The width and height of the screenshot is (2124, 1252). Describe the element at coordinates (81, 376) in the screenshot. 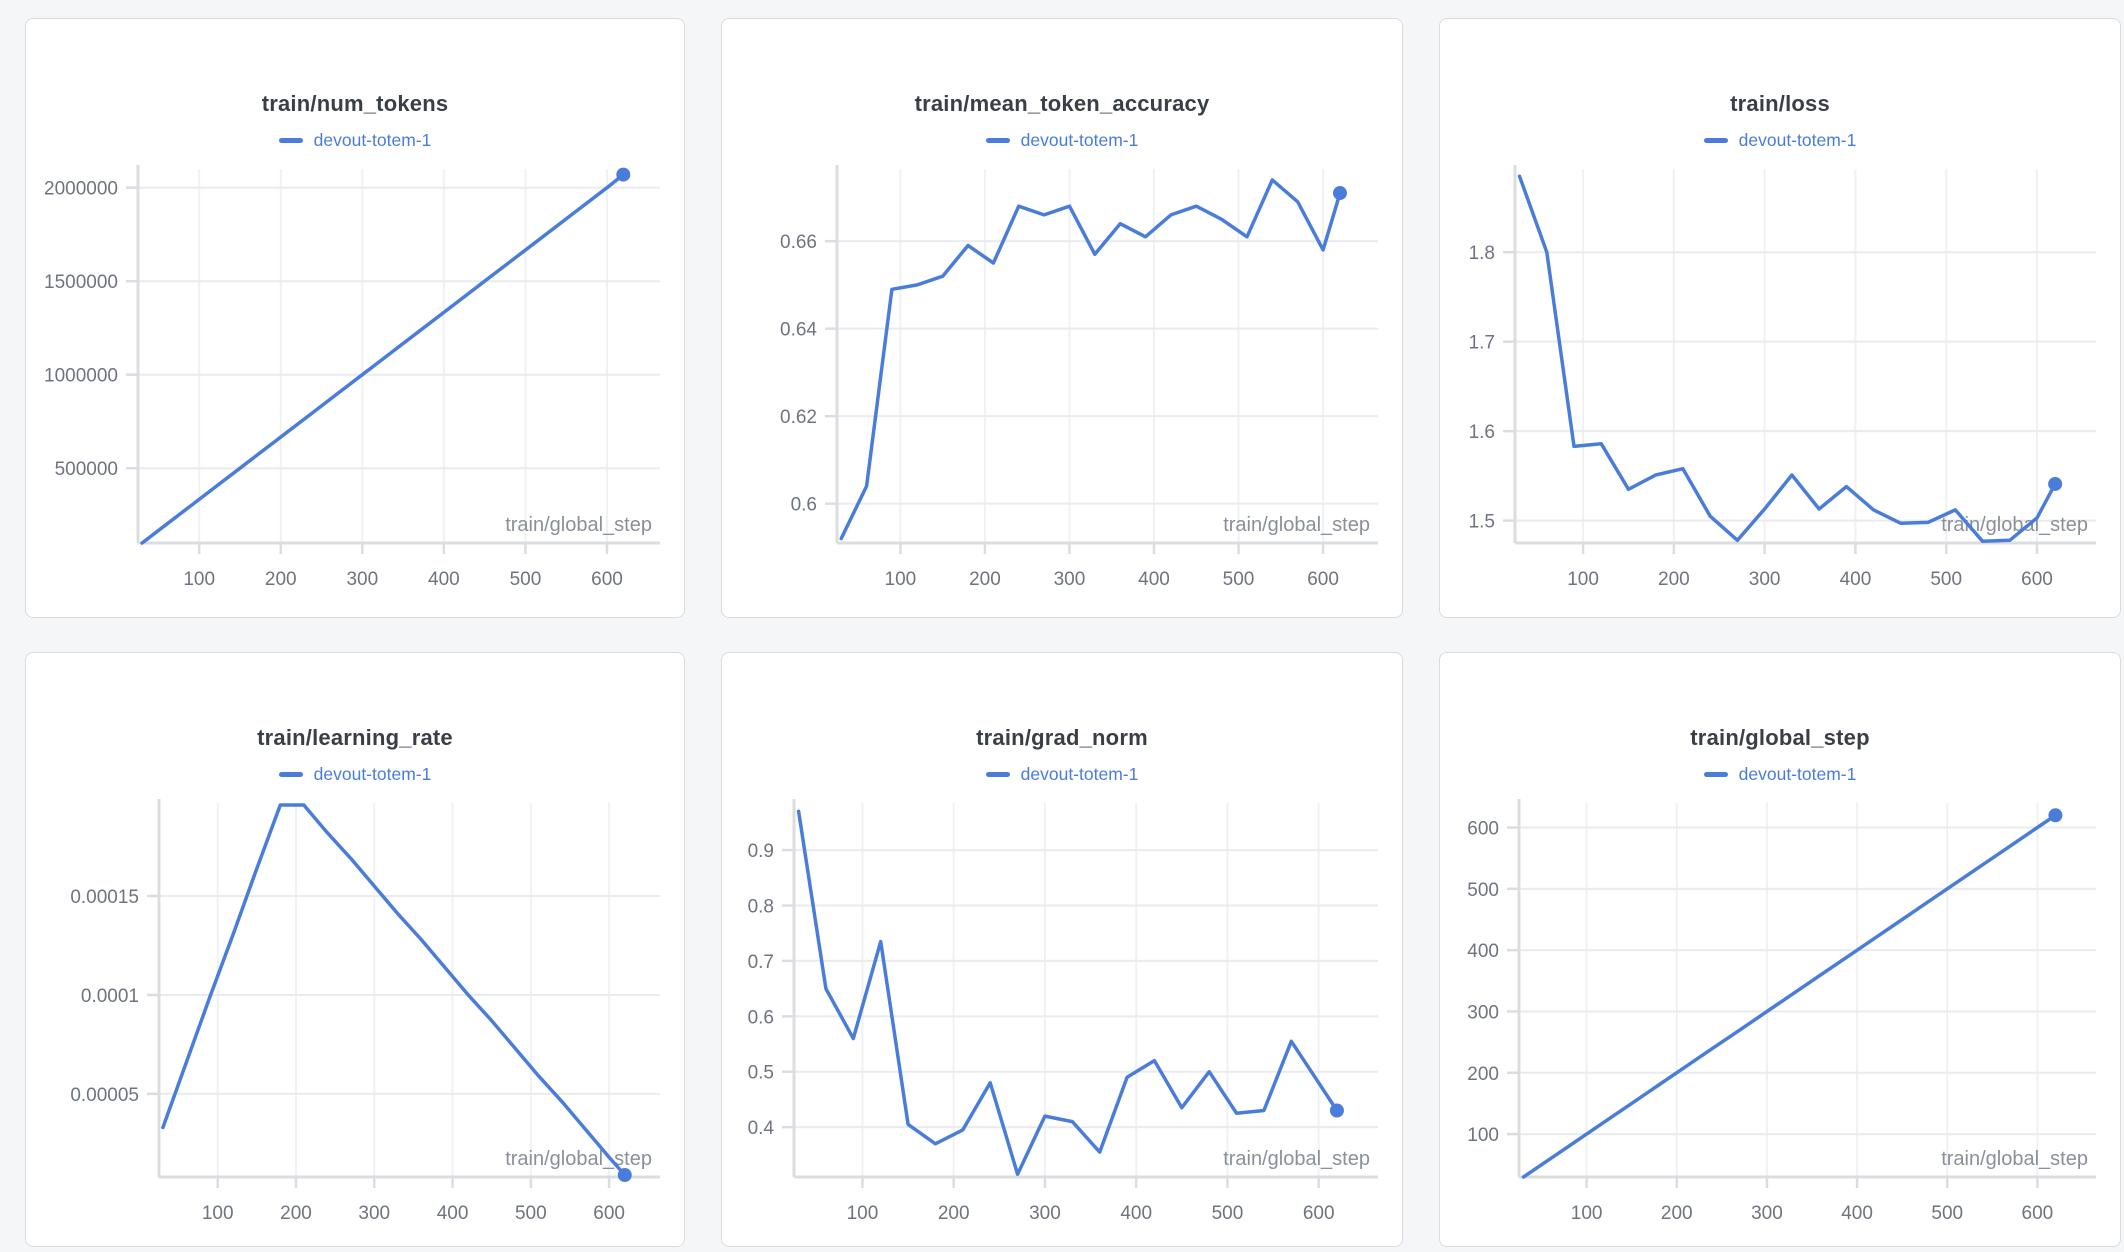

I see `svg-text: 1000000` at that location.